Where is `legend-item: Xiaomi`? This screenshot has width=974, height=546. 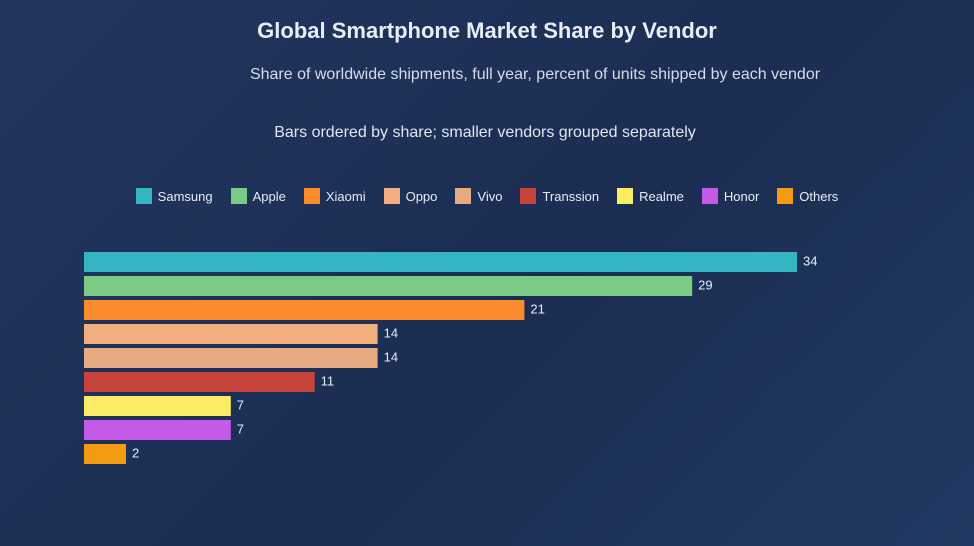 legend-item: Xiaomi is located at coordinates (334, 196).